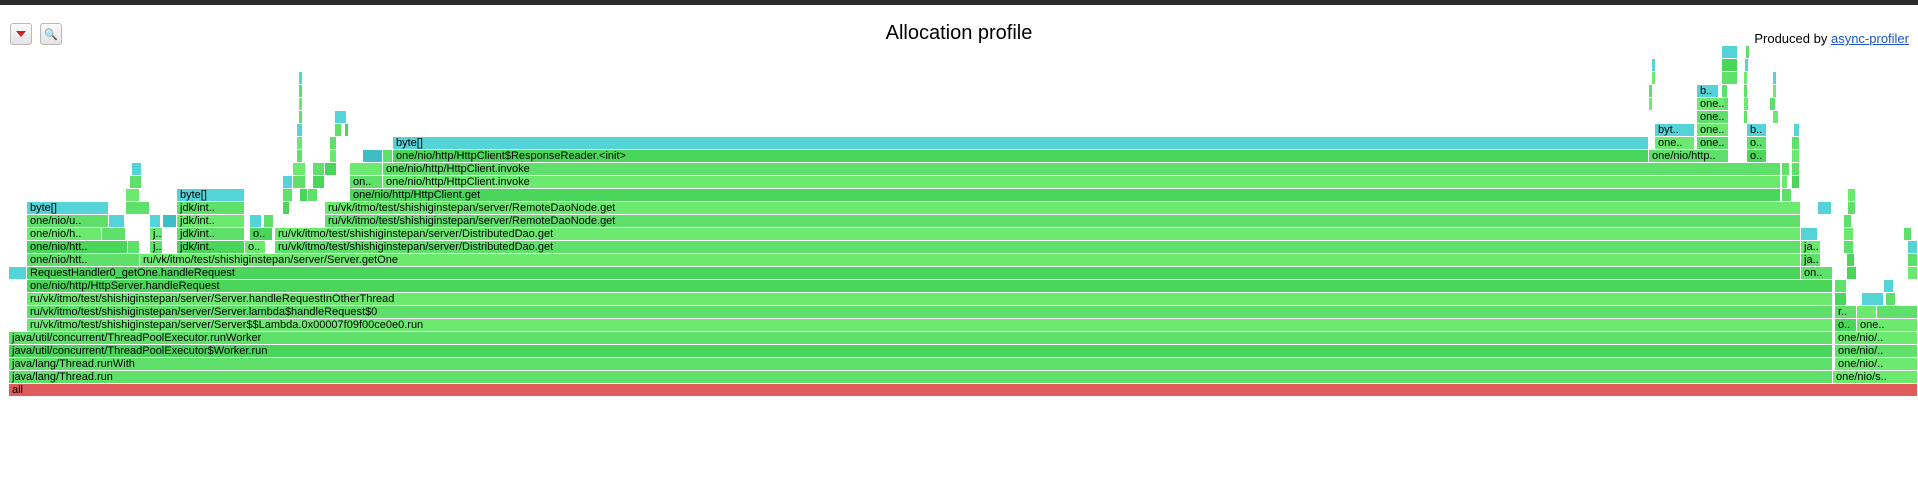  Describe the element at coordinates (51, 34) in the screenshot. I see `search-button: 🔍` at that location.